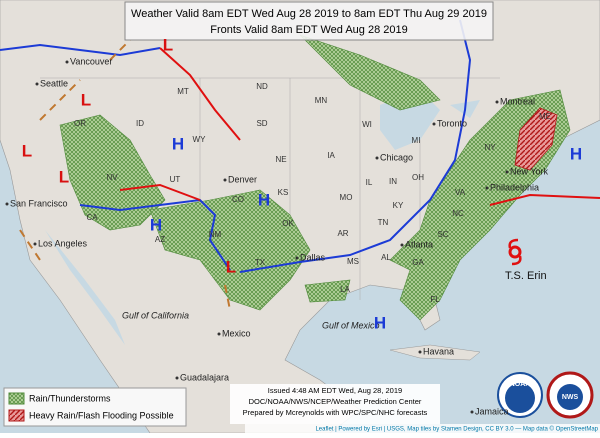 The height and width of the screenshot is (438, 600). I want to click on place-label: Dallas, so click(313, 257).